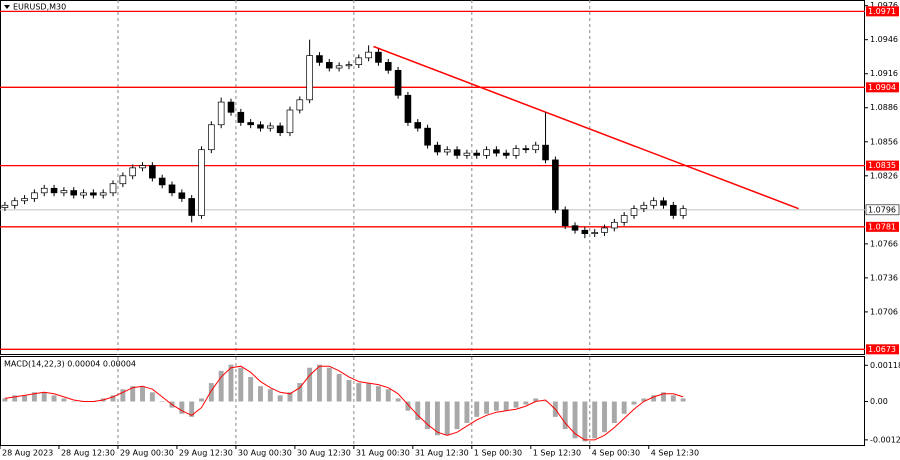  I want to click on symbol-menu-arrow, so click(7, 7).